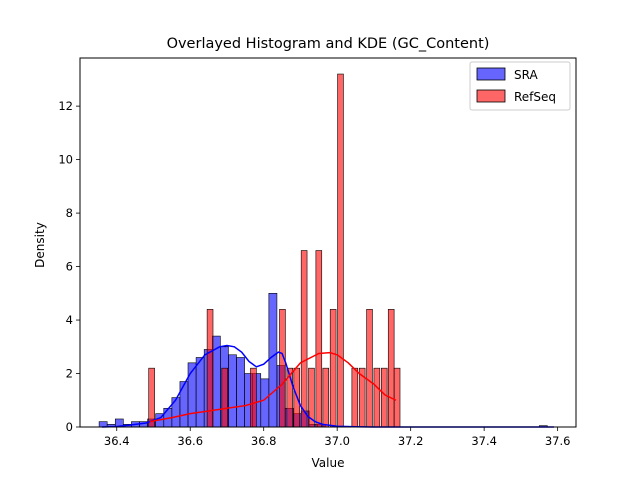 The height and width of the screenshot is (480, 640). What do you see at coordinates (535, 97) in the screenshot?
I see `legend-label-refseq: RefSeq` at bounding box center [535, 97].